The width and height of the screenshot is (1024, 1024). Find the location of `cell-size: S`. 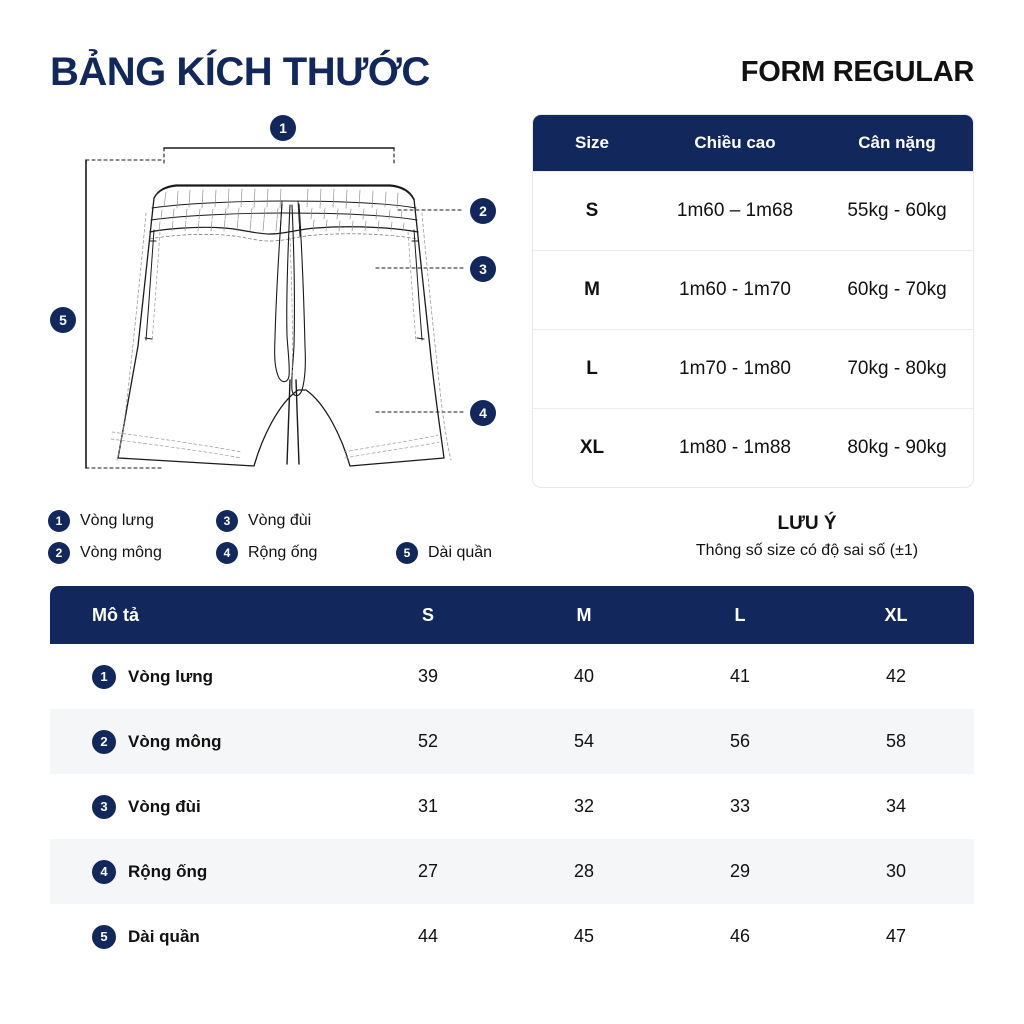

cell-size: S is located at coordinates (592, 210).